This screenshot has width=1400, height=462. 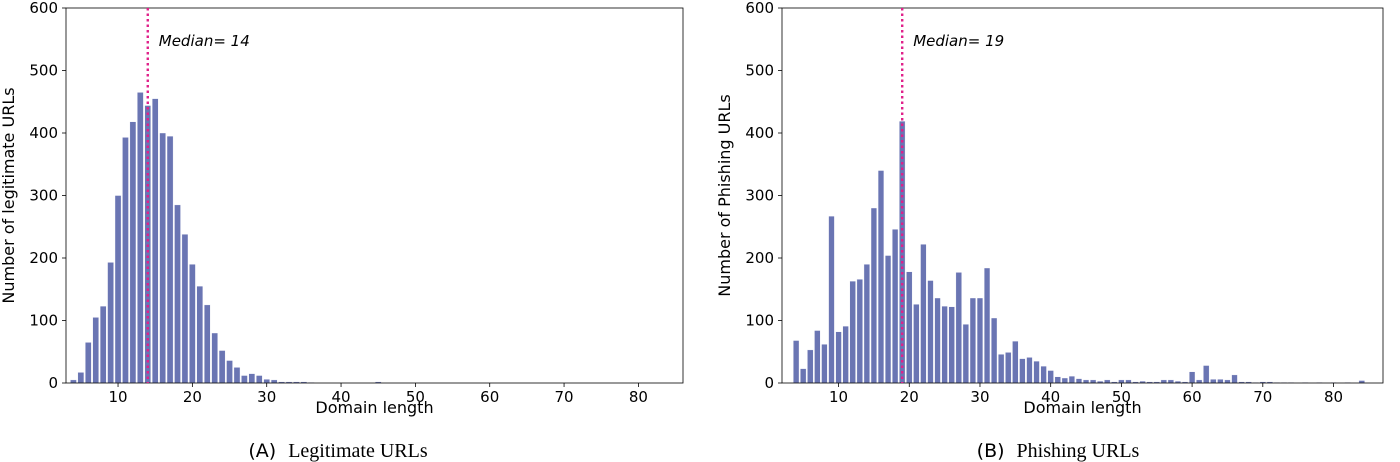 What do you see at coordinates (489, 397) in the screenshot?
I see `panel-a-x-tick-label: 60` at bounding box center [489, 397].